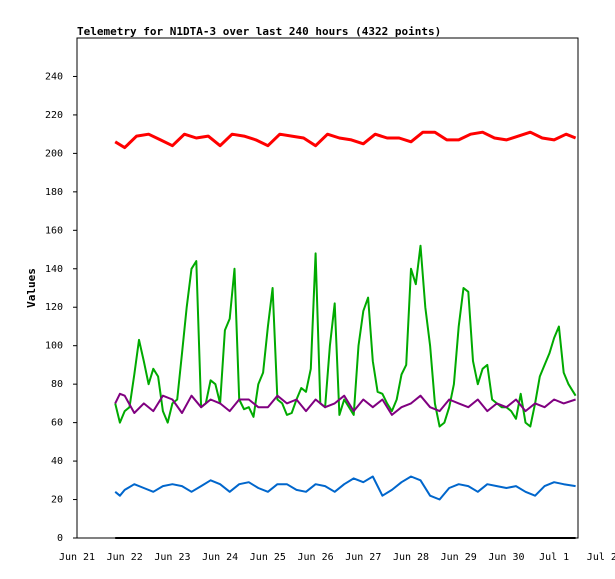 The width and height of the screenshot is (615, 579). Describe the element at coordinates (506, 557) in the screenshot. I see `x-tick-label: Jun 30` at that location.